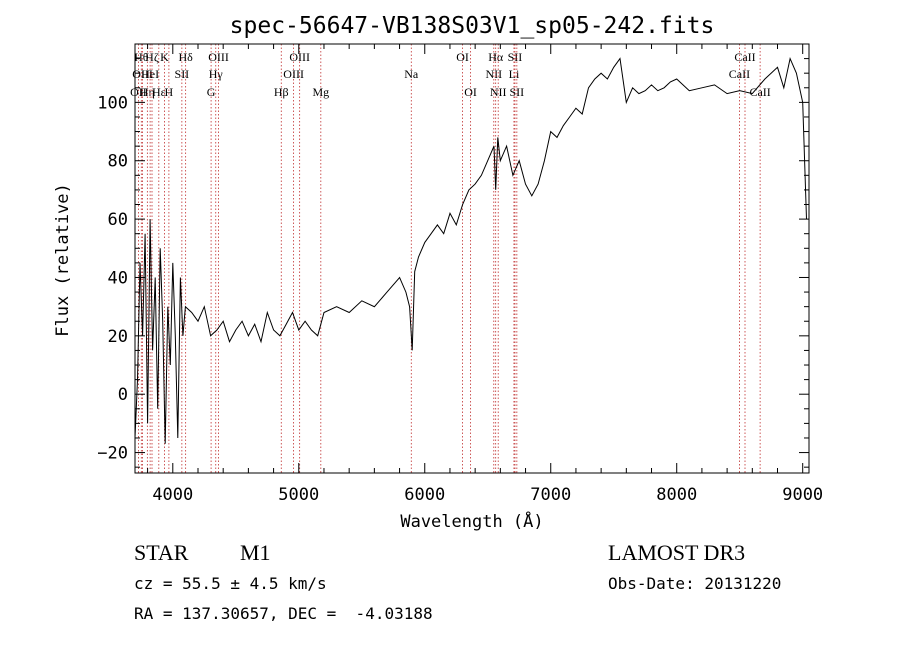  I want to click on subclass: M1, so click(255, 552).